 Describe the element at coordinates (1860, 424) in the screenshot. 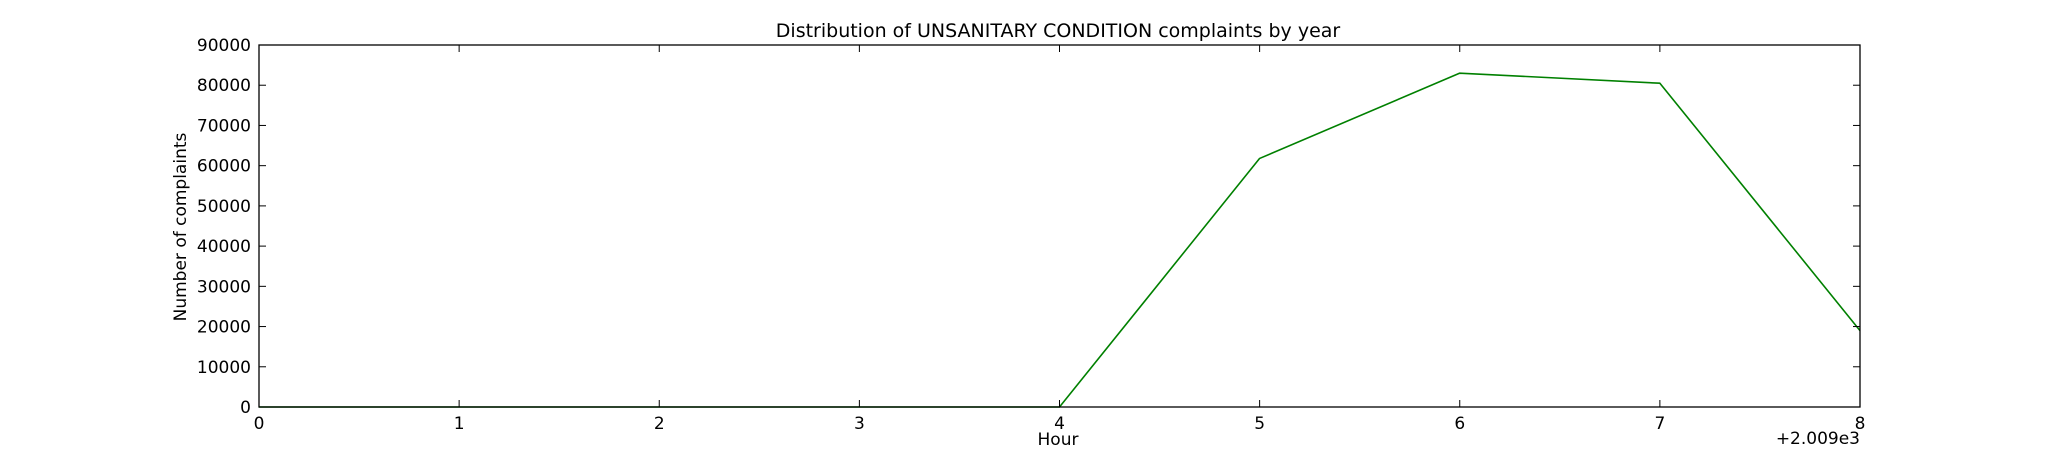

I see `x-tick-label: 8` at that location.